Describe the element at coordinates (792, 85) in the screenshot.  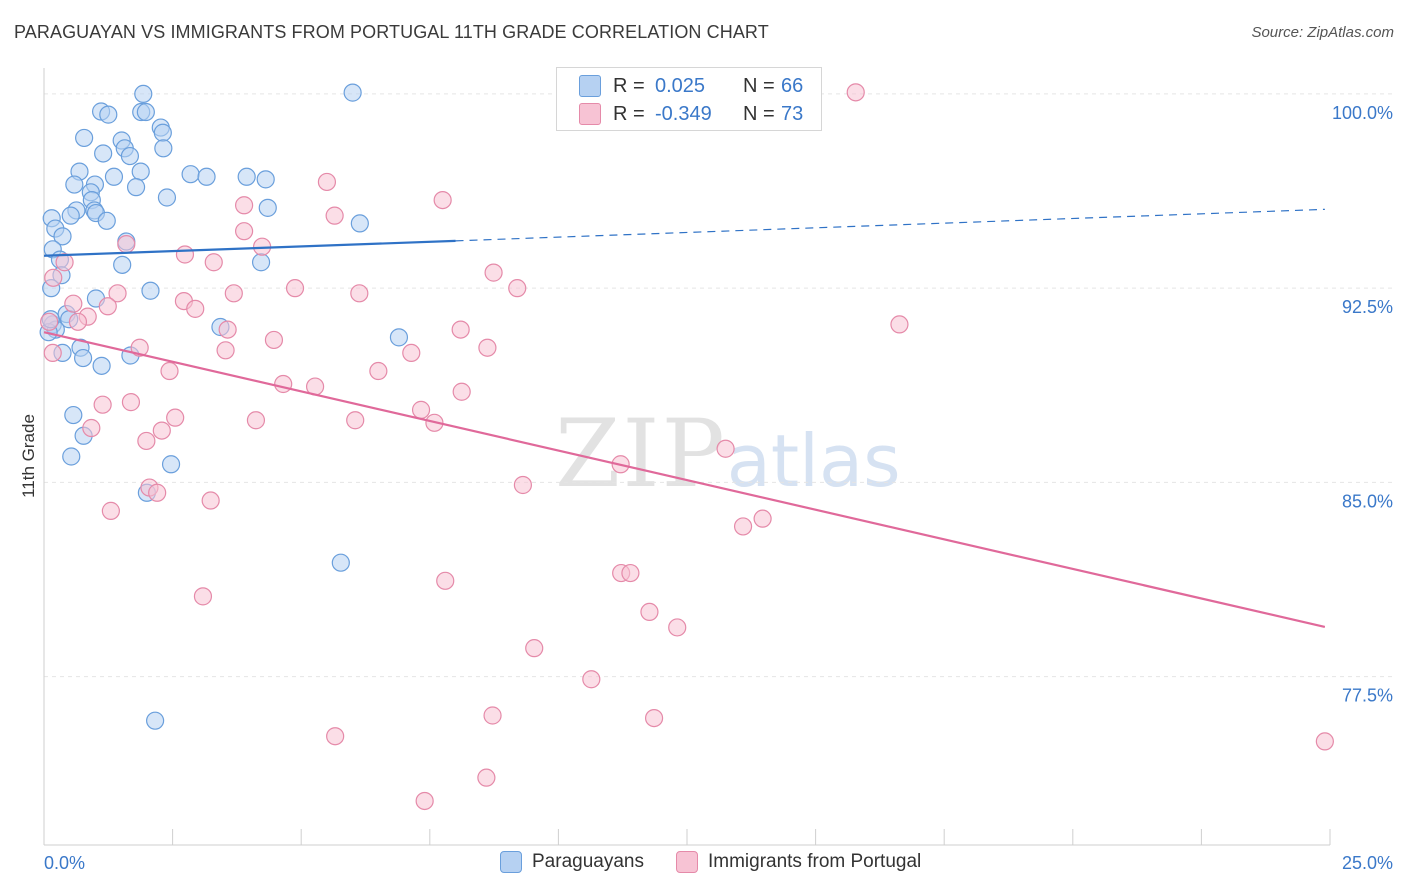
I see `n-value: 66` at that location.